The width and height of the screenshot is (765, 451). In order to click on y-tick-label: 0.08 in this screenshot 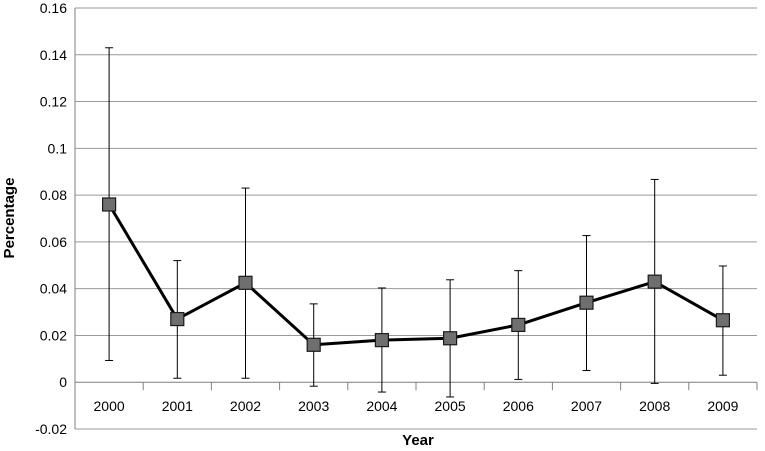, I will do `click(53, 195)`.